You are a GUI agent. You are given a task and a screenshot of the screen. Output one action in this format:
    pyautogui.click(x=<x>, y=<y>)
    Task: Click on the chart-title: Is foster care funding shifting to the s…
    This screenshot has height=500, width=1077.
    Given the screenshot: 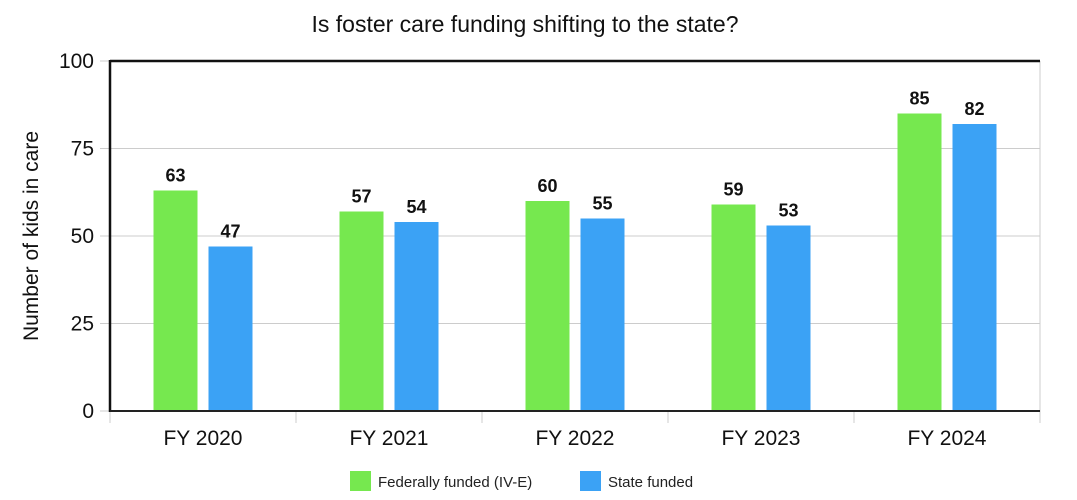 What is the action you would take?
    pyautogui.click(x=524, y=24)
    